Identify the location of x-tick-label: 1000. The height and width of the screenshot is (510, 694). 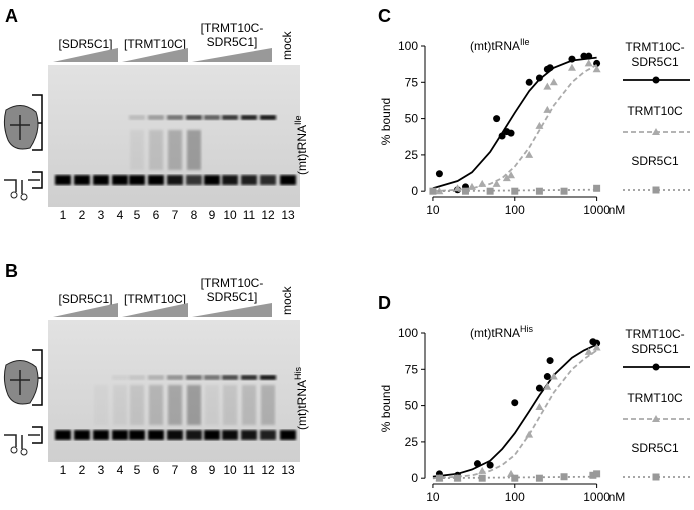
(596, 497).